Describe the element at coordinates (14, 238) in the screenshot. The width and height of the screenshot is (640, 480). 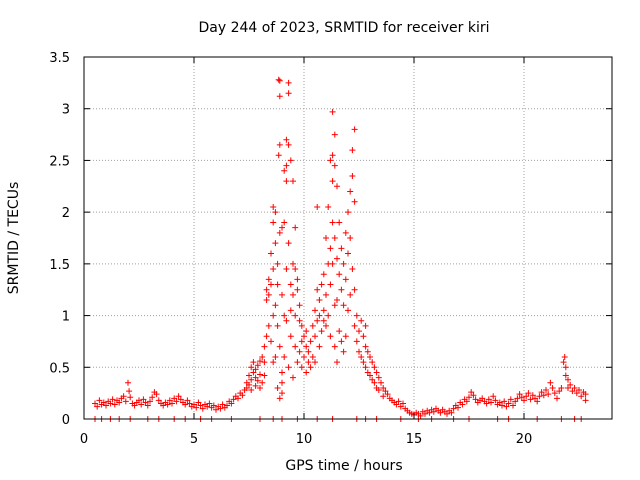
I see `y-axis-label: SRMTID / TECUs` at that location.